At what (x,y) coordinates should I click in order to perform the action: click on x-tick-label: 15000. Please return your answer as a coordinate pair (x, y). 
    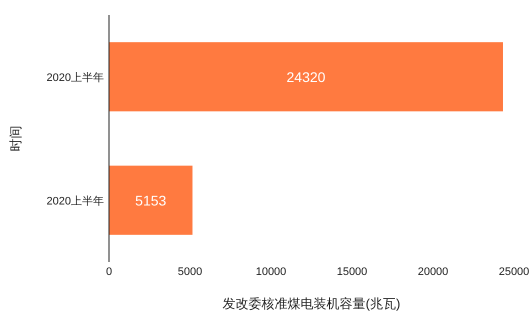
    Looking at the image, I should click on (352, 272).